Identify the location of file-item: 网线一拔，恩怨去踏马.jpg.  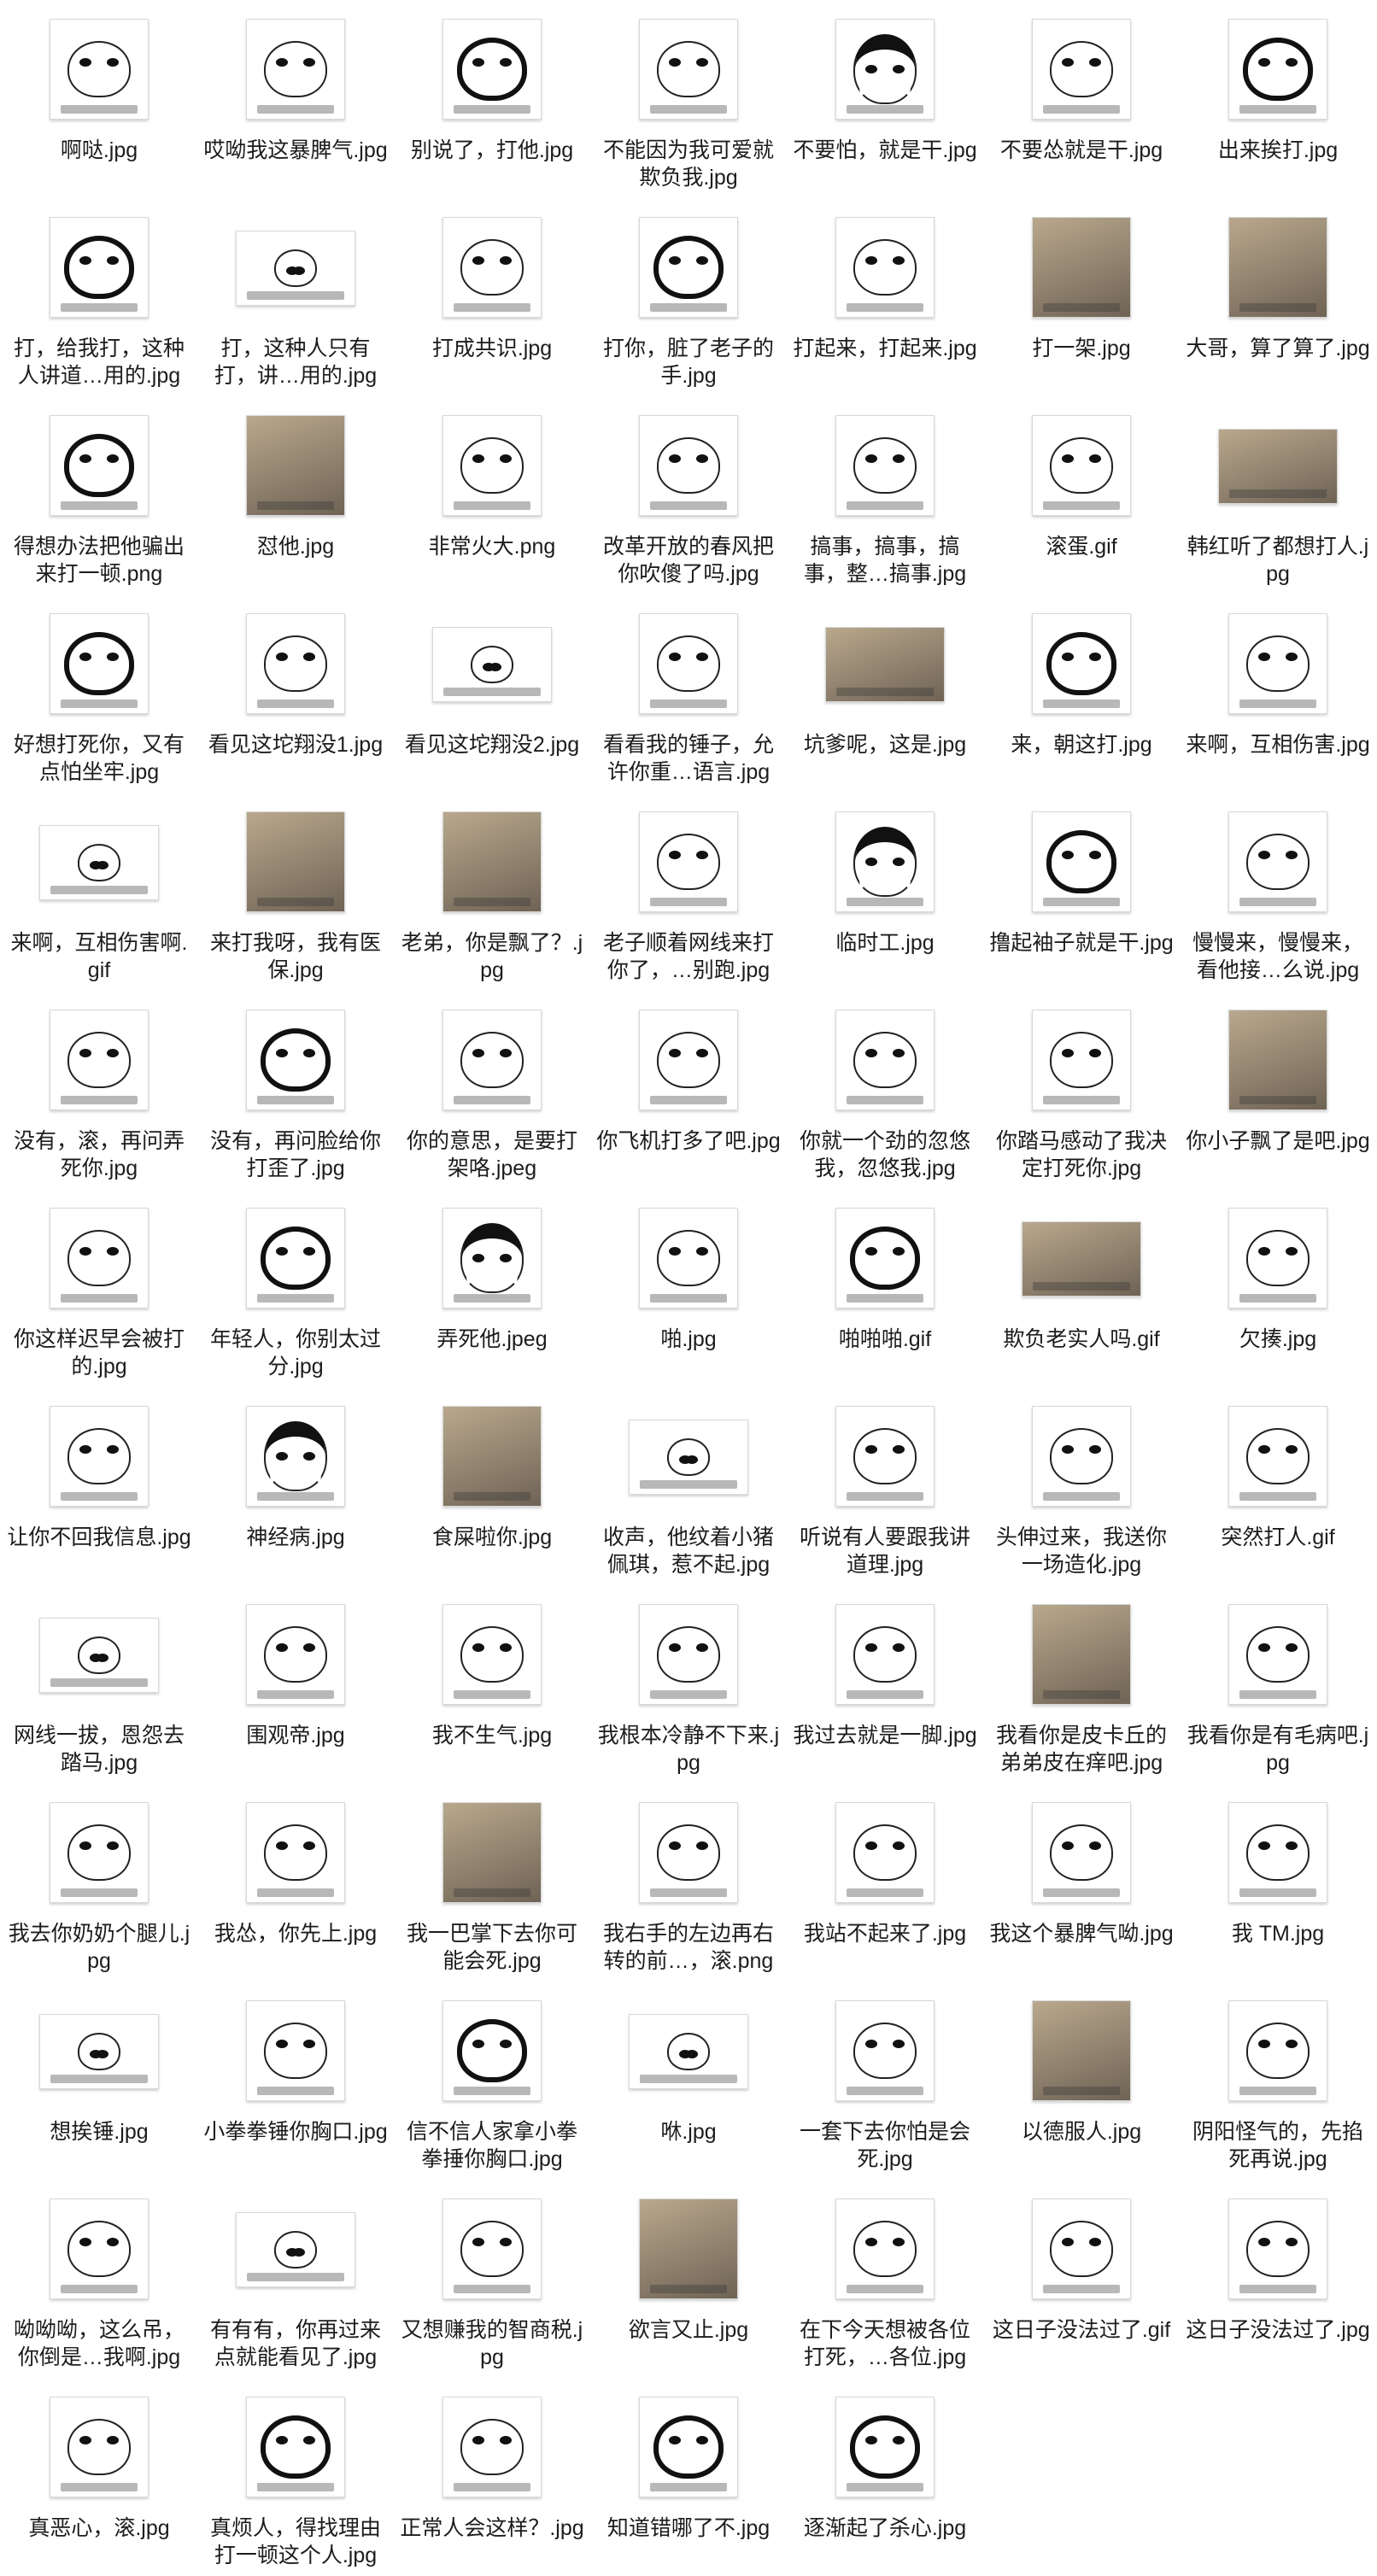
(99, 1684).